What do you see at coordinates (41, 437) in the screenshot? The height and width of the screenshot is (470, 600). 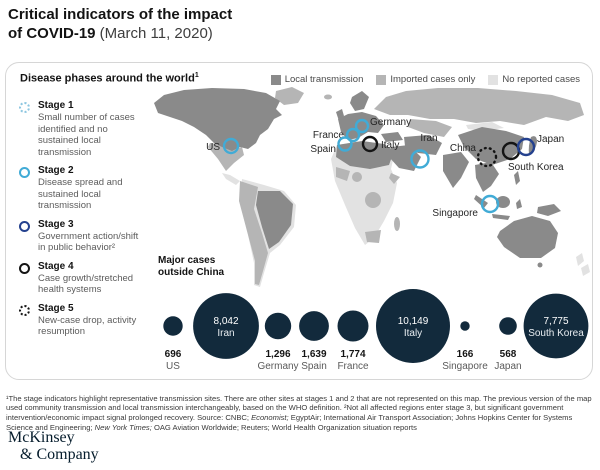 I see `logo-line1: McKinsey` at bounding box center [41, 437].